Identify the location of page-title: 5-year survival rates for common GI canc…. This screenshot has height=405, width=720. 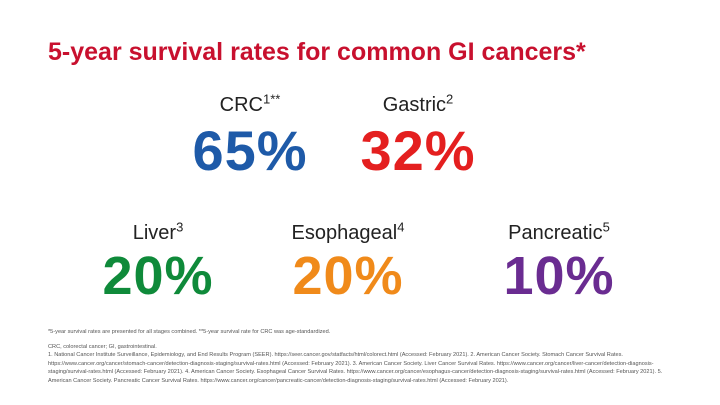
(317, 52).